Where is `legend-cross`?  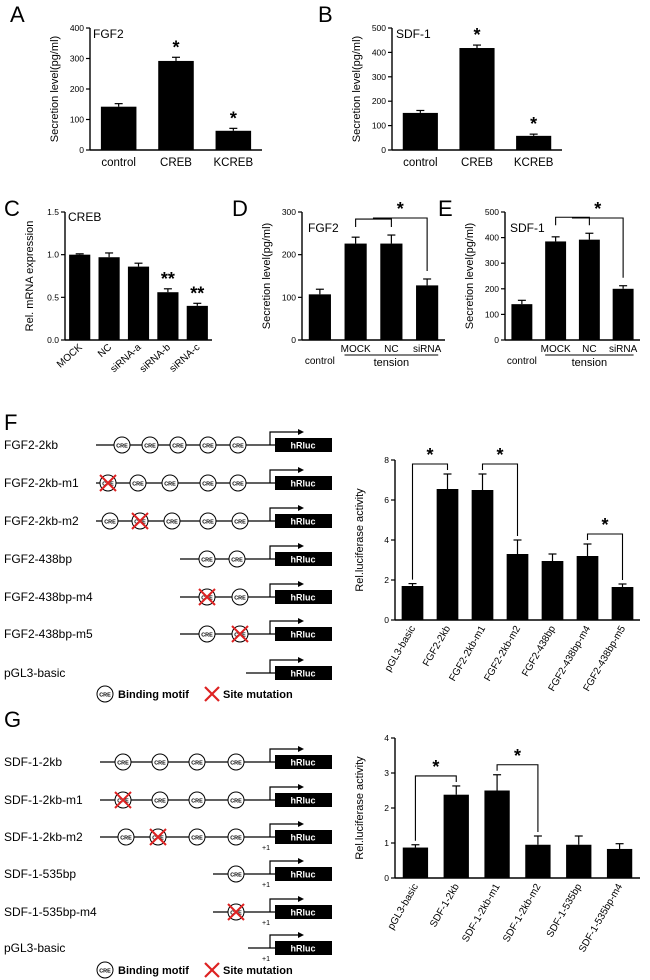 legend-cross is located at coordinates (212, 694).